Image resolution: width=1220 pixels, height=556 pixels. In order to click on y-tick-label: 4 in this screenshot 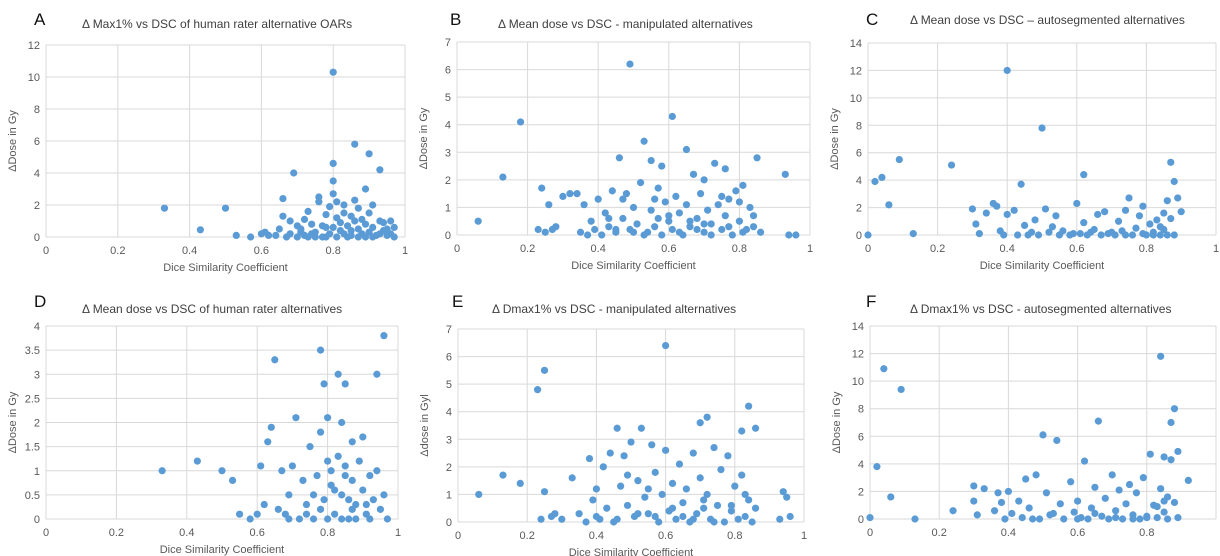, I will do `click(859, 181)`.